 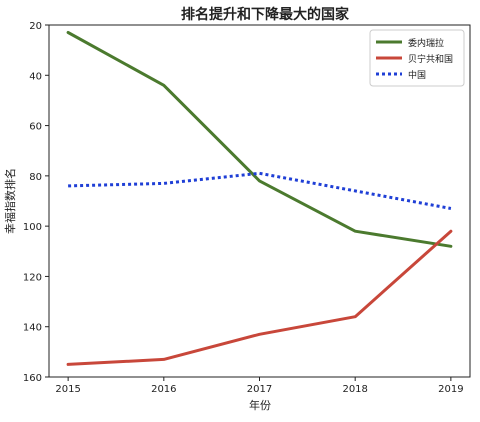 I want to click on y-axis: 20 40 60 80 100 120 140 160, so click(x=36, y=202).